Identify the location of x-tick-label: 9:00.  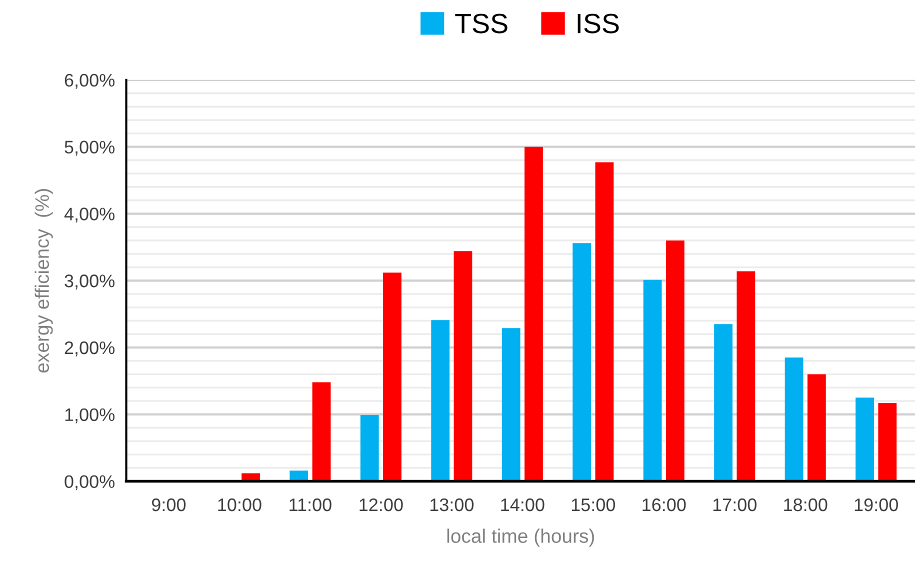
(169, 505).